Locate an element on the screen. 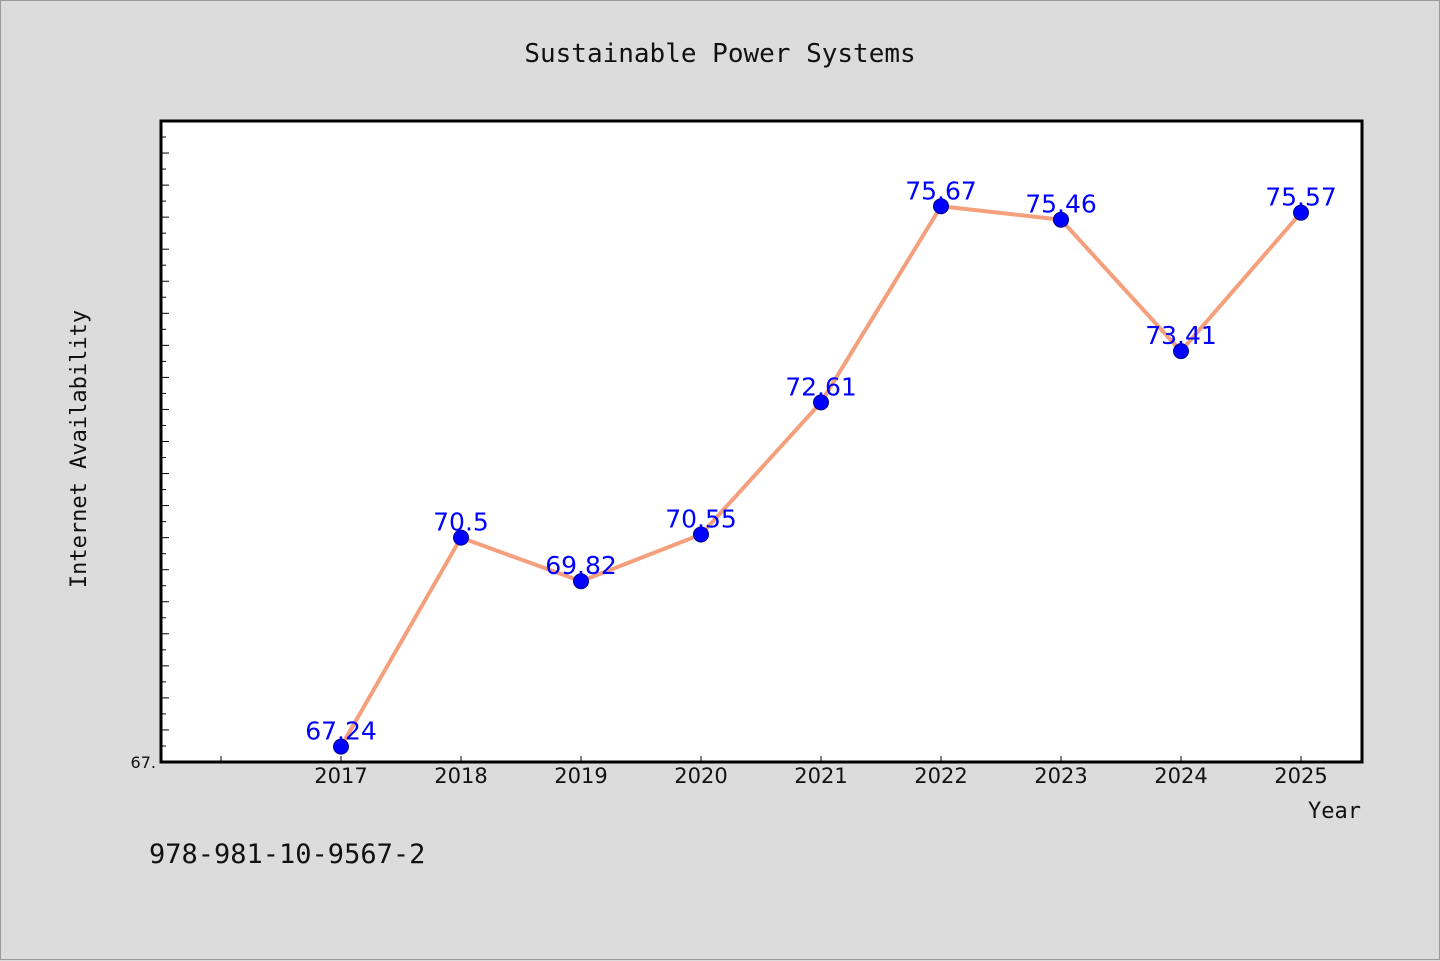 The image size is (1440, 961). x-tick-label: 2019 is located at coordinates (580, 776).